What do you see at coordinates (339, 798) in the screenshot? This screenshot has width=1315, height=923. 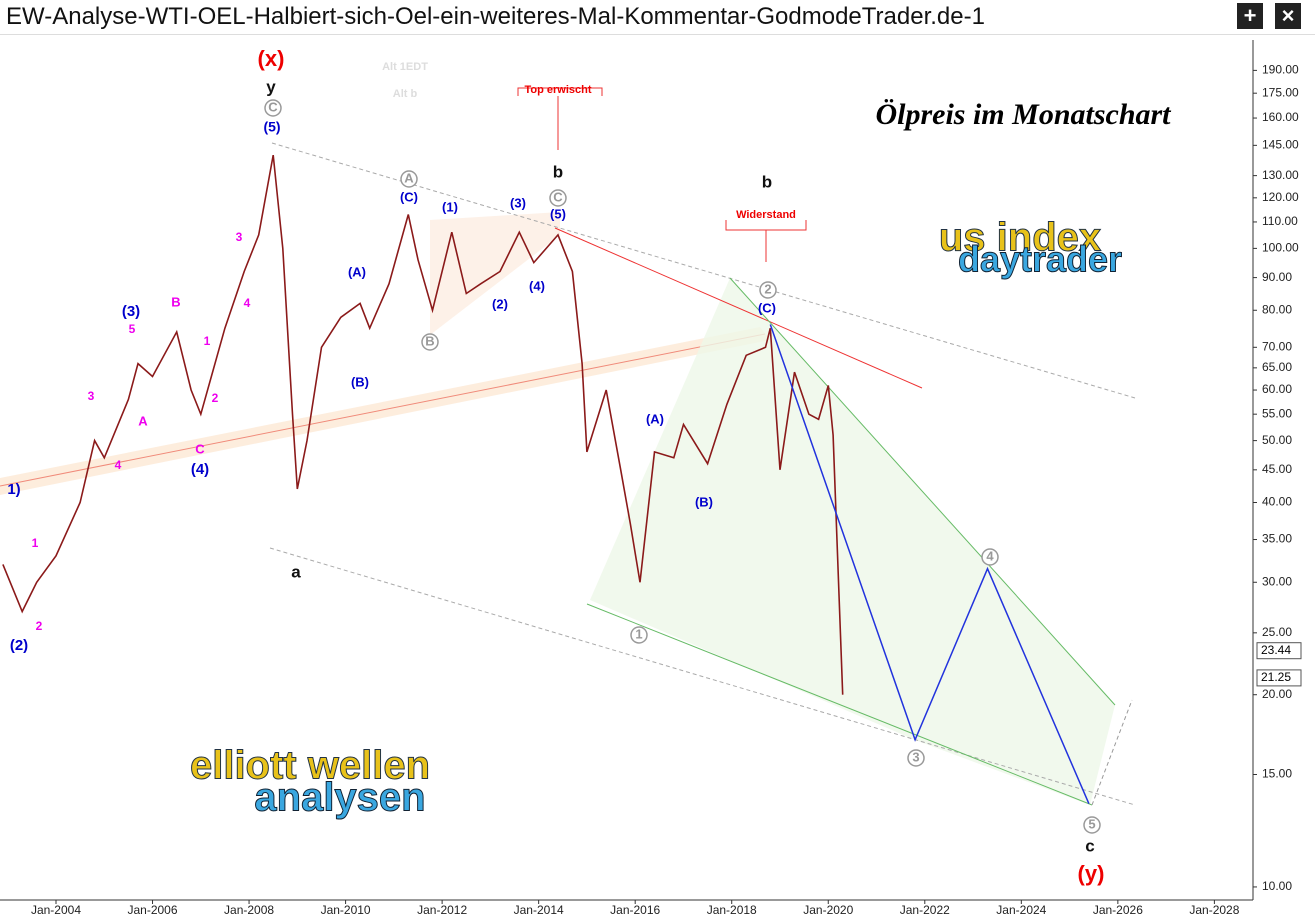 I see `logo-text: analysen` at bounding box center [339, 798].